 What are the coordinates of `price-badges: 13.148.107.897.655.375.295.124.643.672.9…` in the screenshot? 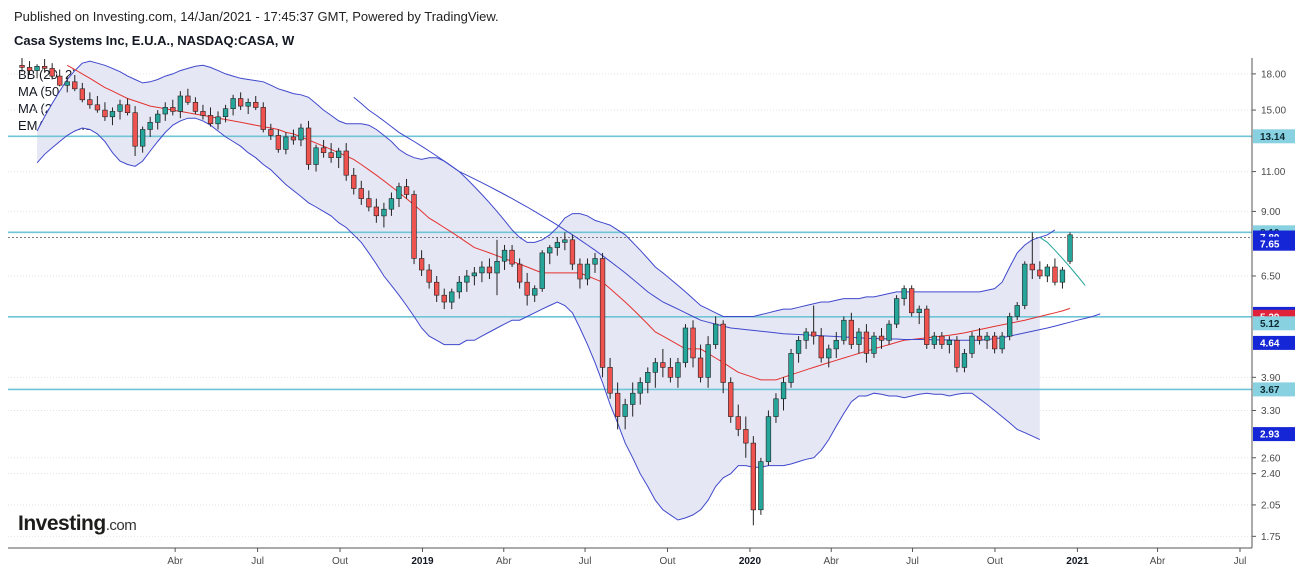 It's located at (1274, 285).